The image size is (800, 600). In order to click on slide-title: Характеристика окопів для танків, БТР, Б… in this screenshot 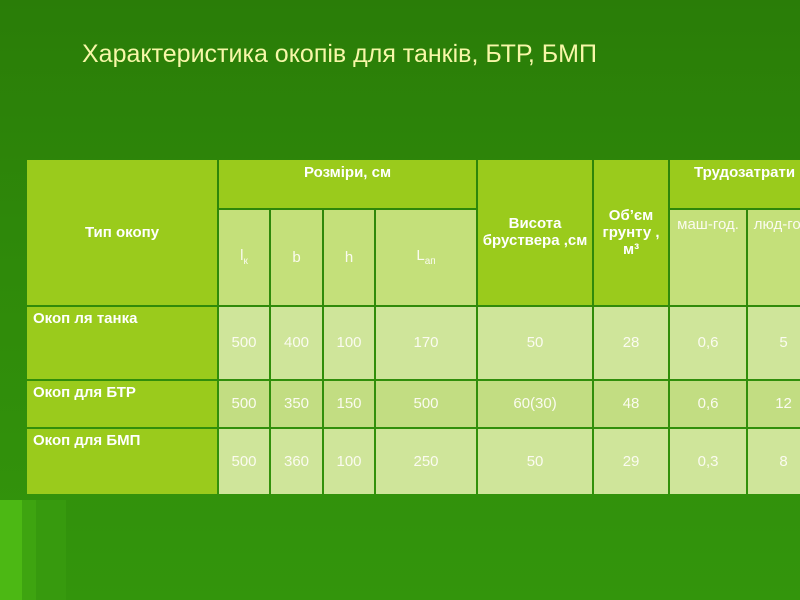, I will do `click(339, 54)`.